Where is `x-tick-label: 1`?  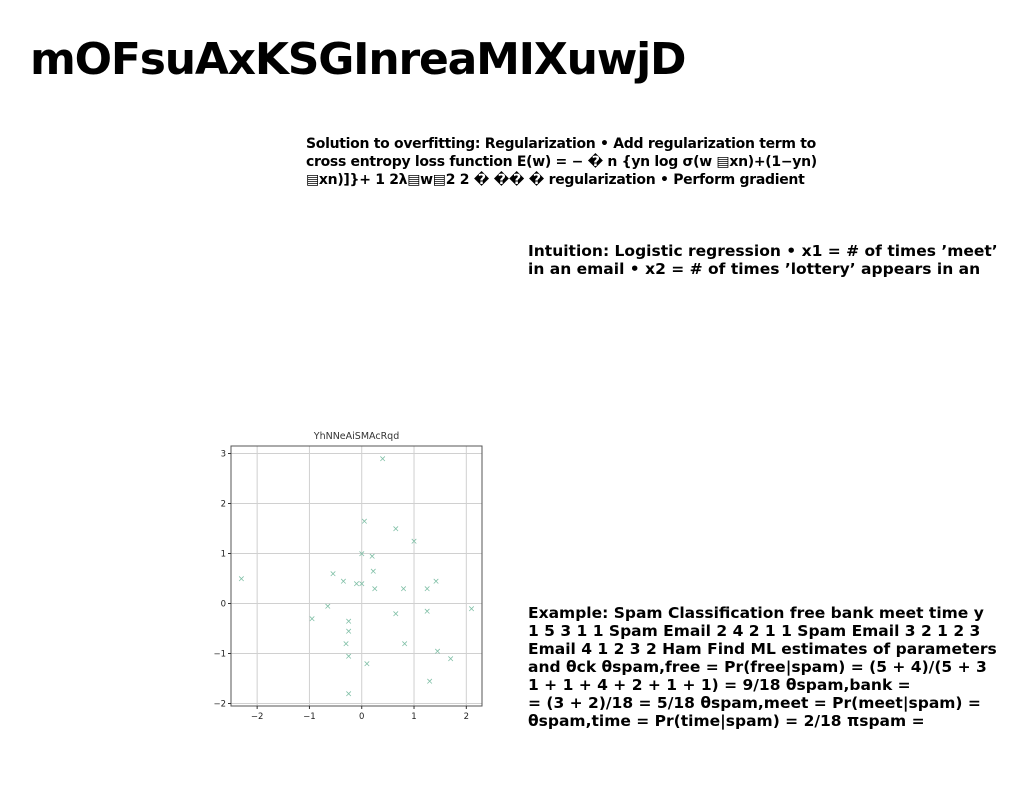
x-tick-label: 1 is located at coordinates (413, 717).